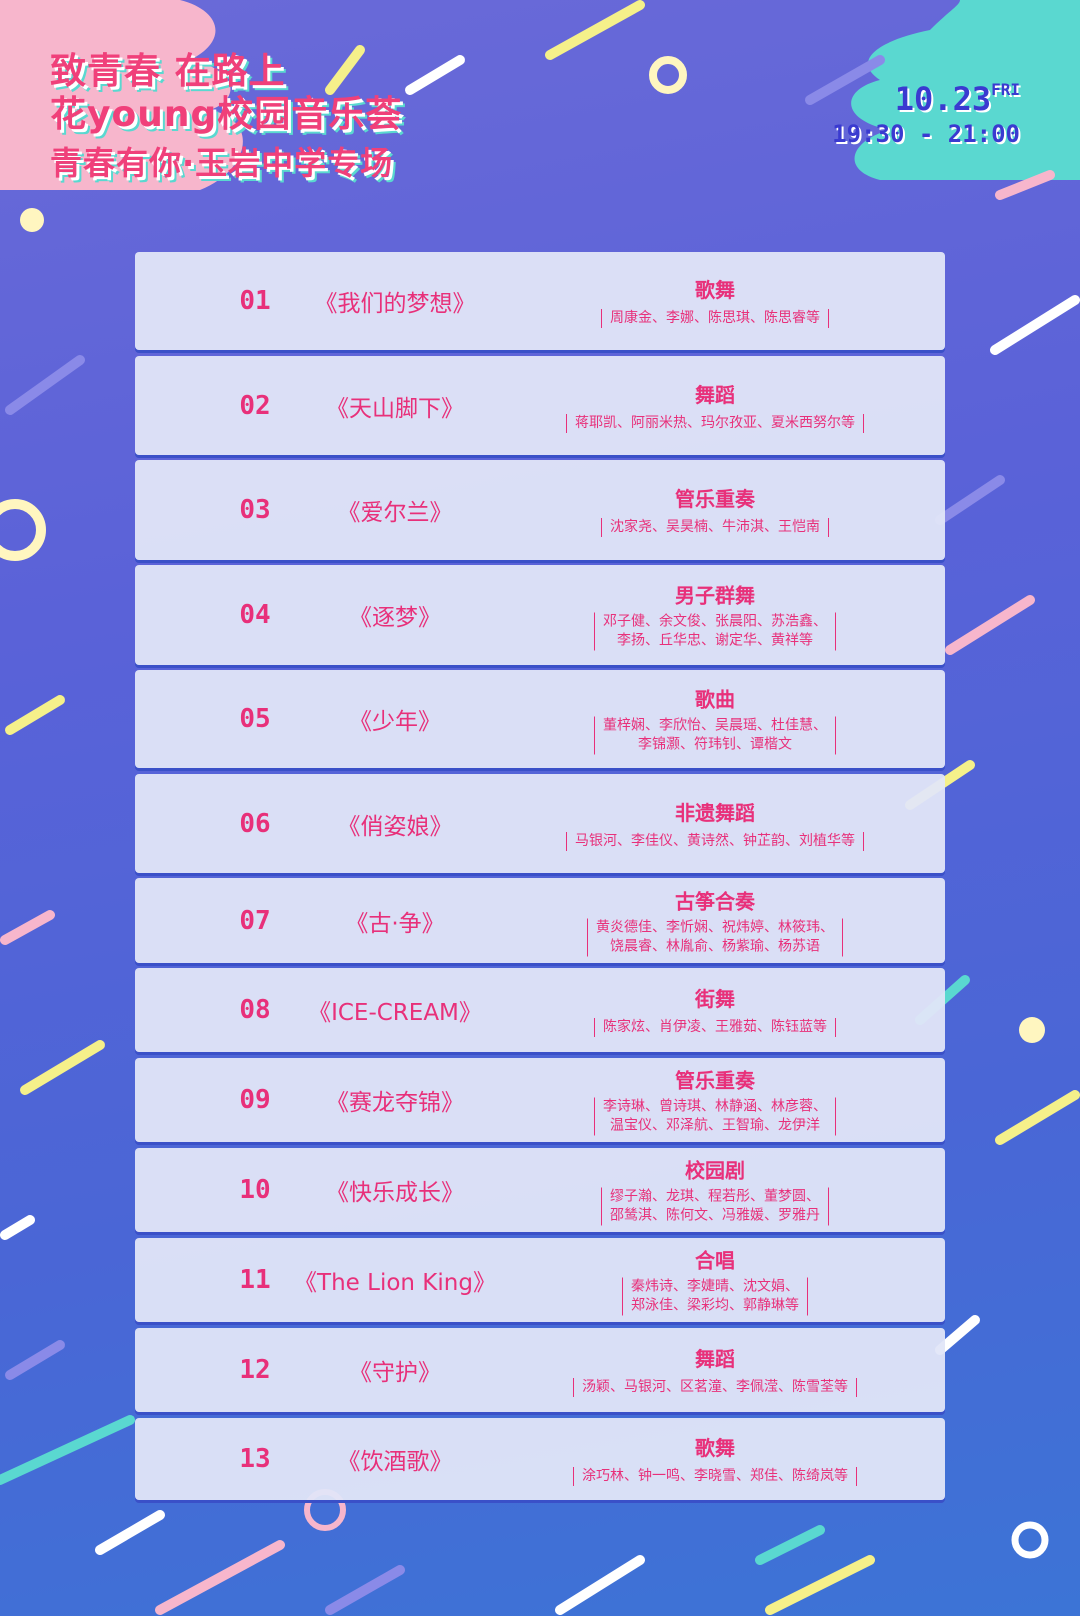 The width and height of the screenshot is (1080, 1616). I want to click on program-genre: 歌曲, so click(715, 699).